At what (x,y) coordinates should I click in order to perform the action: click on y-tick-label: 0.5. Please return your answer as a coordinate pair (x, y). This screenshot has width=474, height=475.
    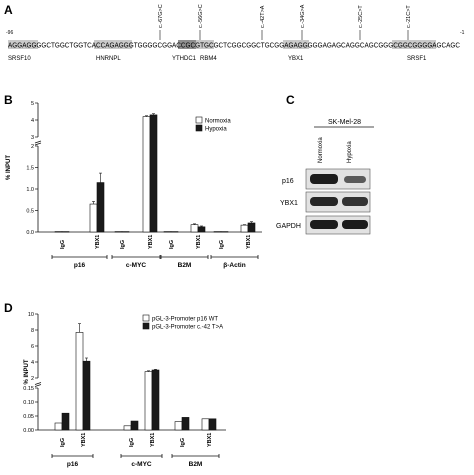
    Looking at the image, I should click on (30, 212).